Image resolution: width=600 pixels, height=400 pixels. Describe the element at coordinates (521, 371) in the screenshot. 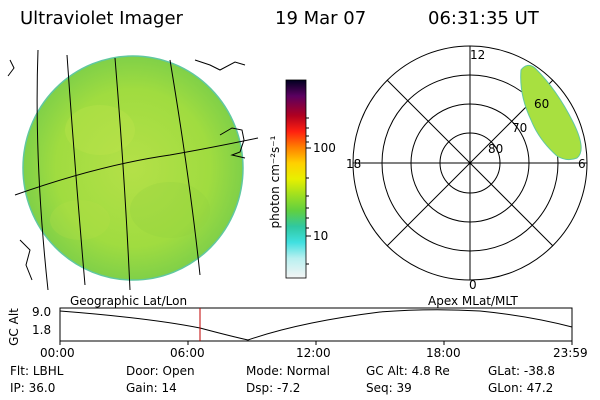

I see `info-glat: GLat: -38.8` at that location.